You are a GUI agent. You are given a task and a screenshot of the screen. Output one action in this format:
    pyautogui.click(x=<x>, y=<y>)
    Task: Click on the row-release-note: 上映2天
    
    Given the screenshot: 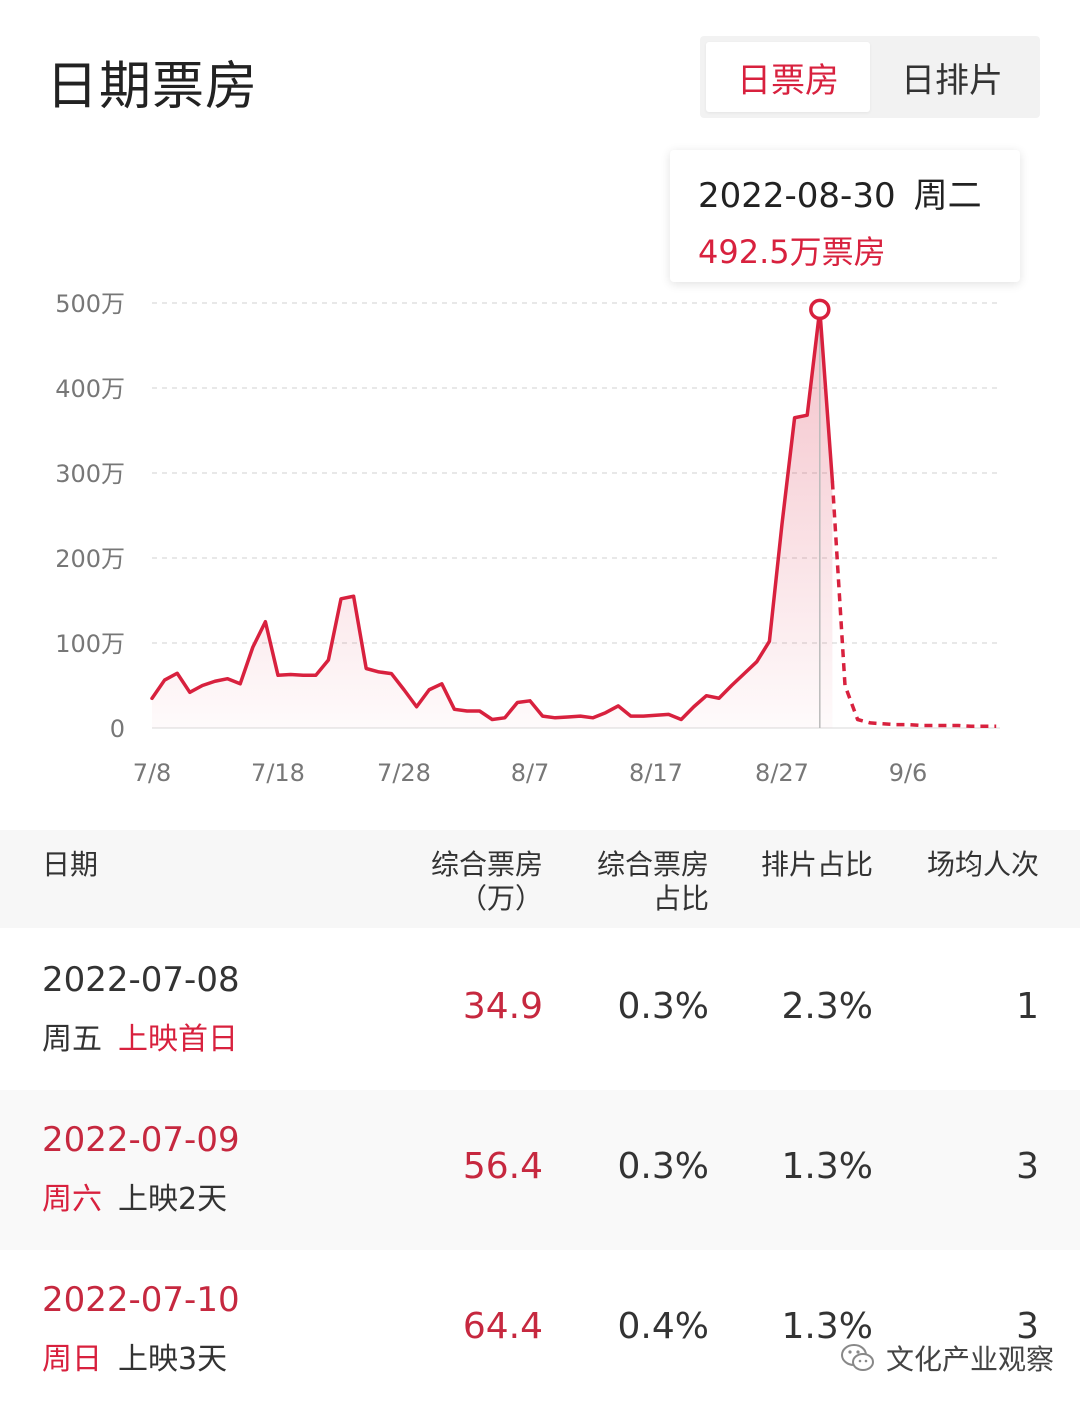 What is the action you would take?
    pyautogui.click(x=173, y=1199)
    